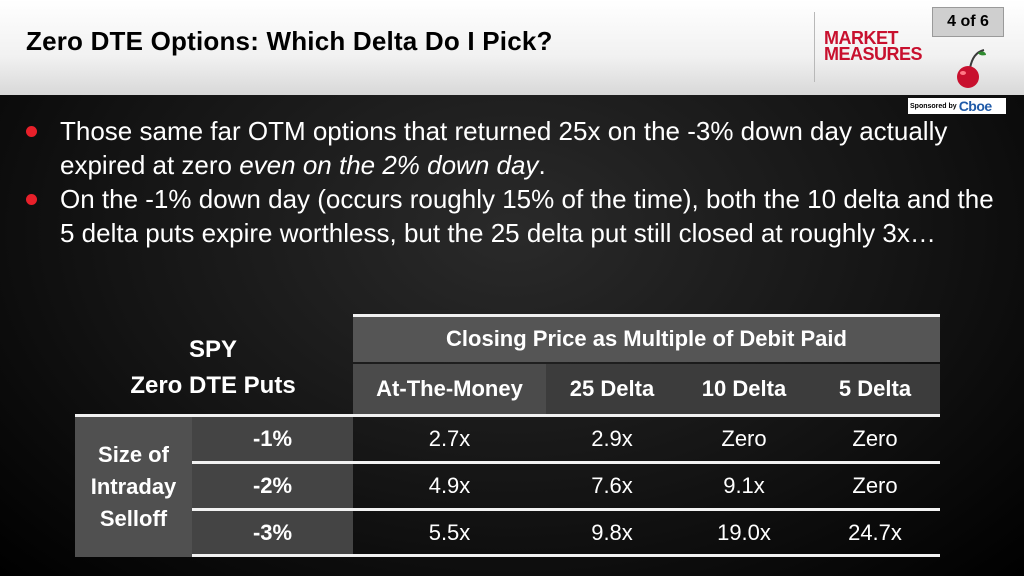 This screenshot has height=576, width=1024. Describe the element at coordinates (612, 532) in the screenshot. I see `table-cell: 9.8x` at that location.